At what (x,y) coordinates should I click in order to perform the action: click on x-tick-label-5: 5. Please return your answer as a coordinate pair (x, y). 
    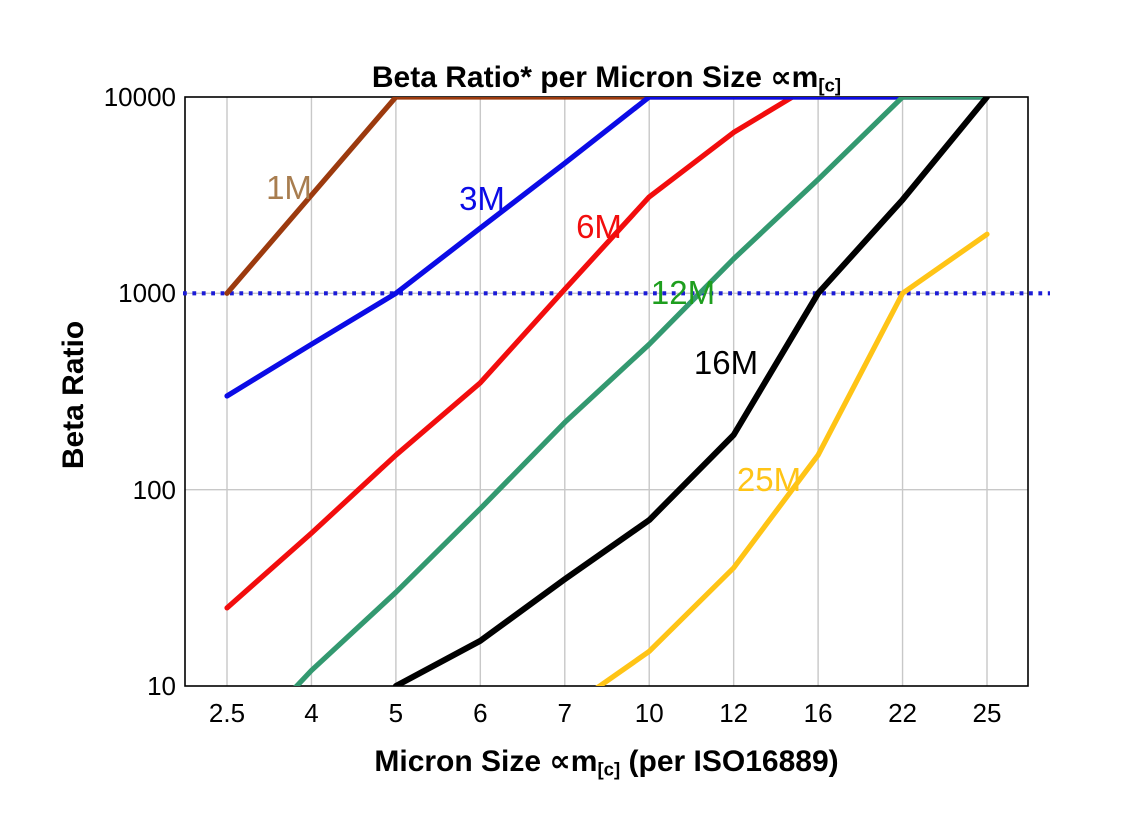
    Looking at the image, I should click on (396, 713).